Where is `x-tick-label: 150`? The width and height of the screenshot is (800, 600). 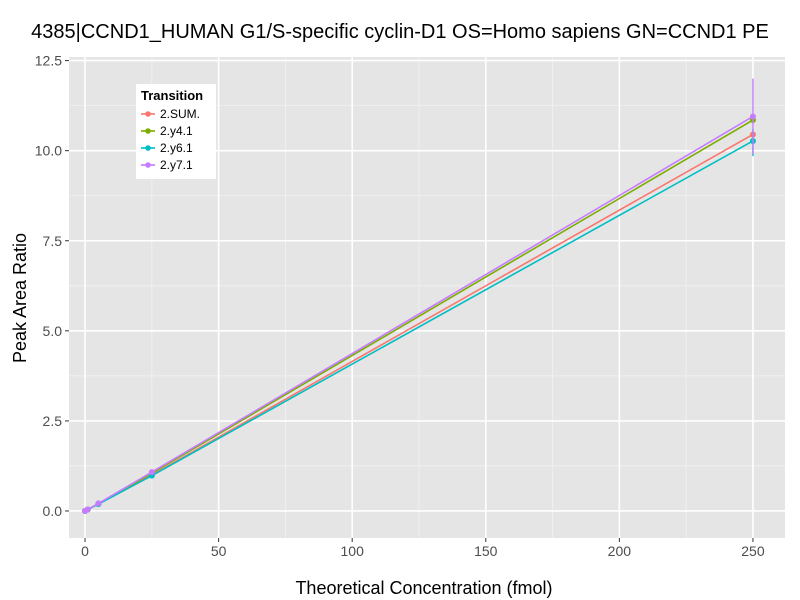 x-tick-label: 150 is located at coordinates (486, 551).